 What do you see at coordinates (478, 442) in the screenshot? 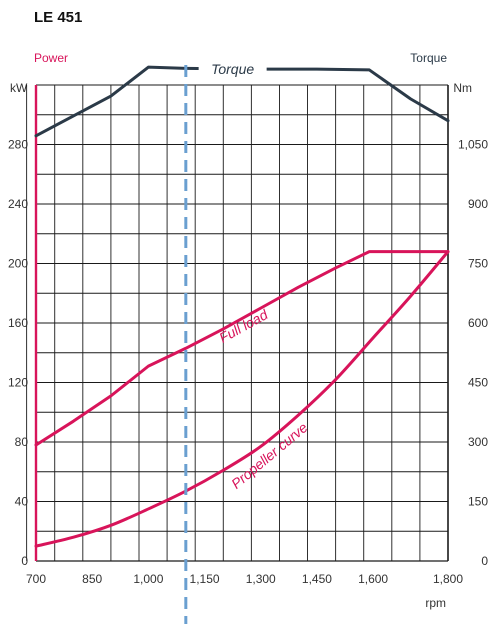
I see `right-tick-label: 300` at bounding box center [478, 442].